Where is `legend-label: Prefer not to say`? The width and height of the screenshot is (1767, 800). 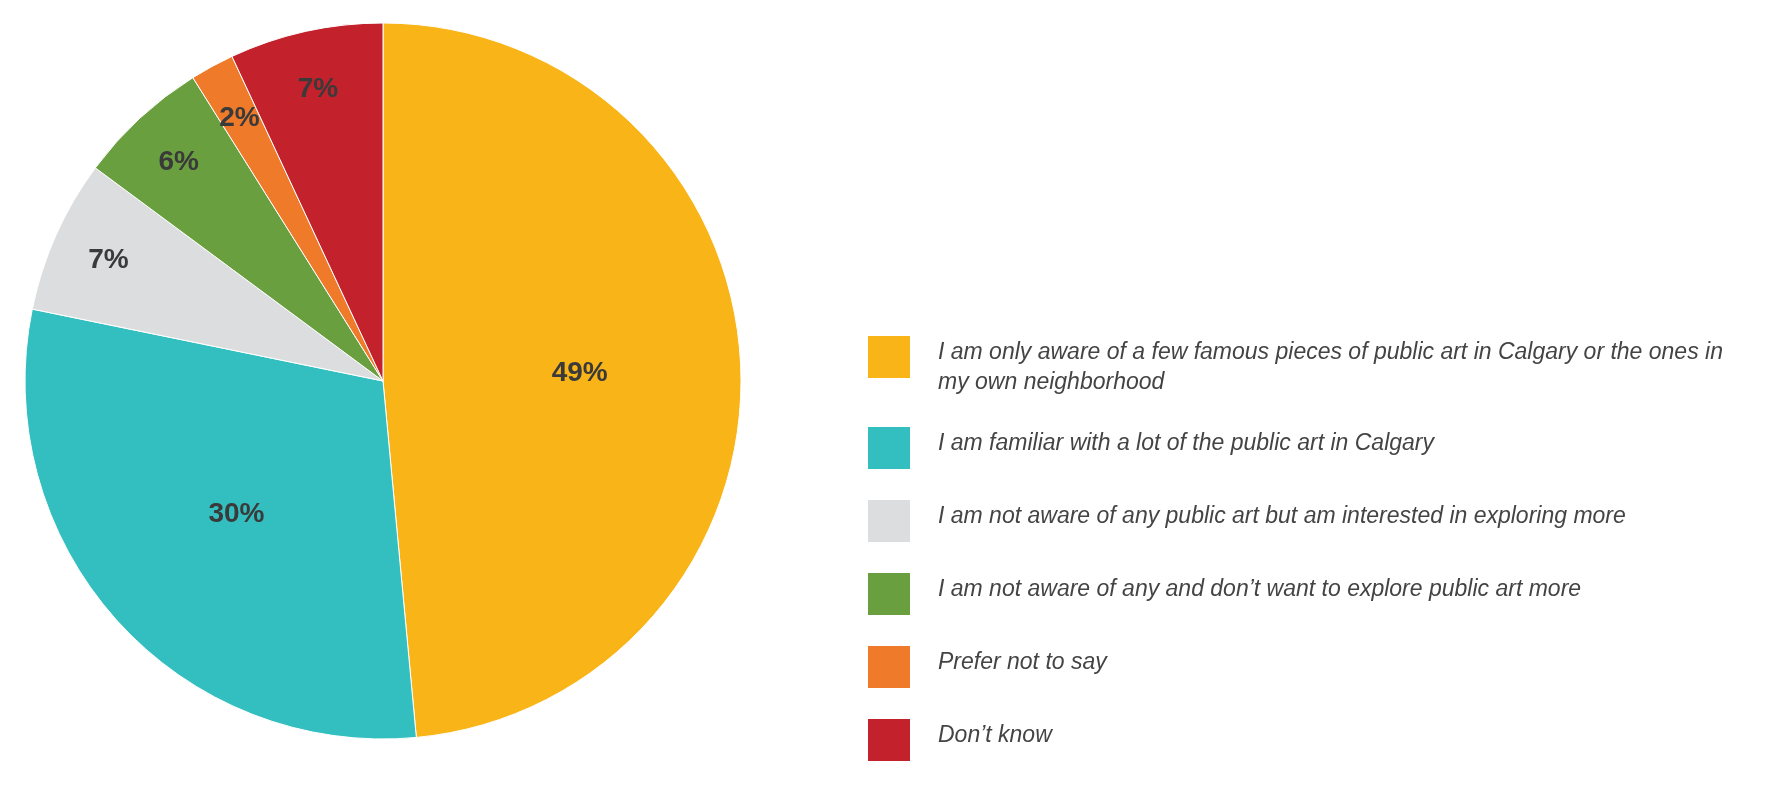 legend-label: Prefer not to say is located at coordinates (1022, 661).